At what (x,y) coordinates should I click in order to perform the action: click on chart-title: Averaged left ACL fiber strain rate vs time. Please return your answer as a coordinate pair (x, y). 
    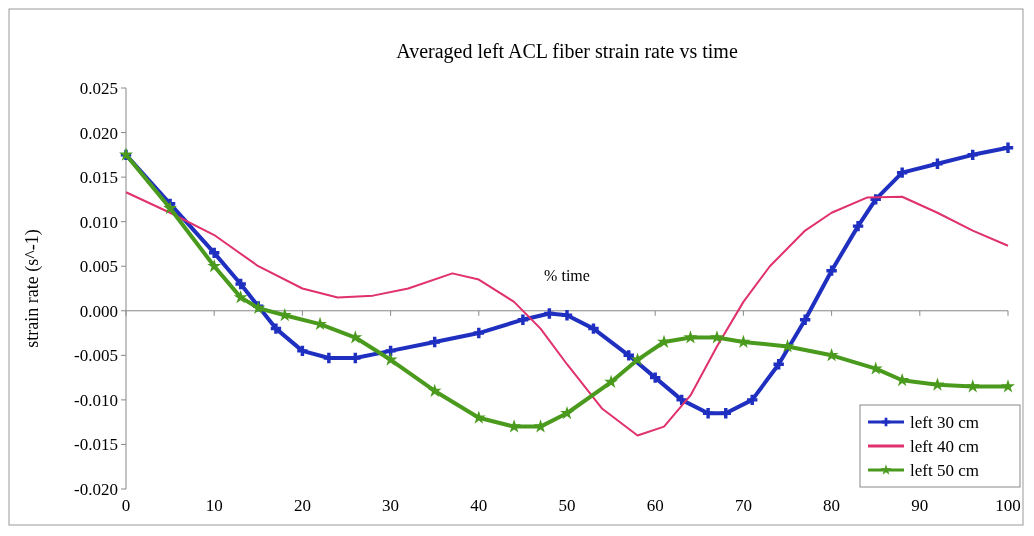
    Looking at the image, I should click on (567, 51).